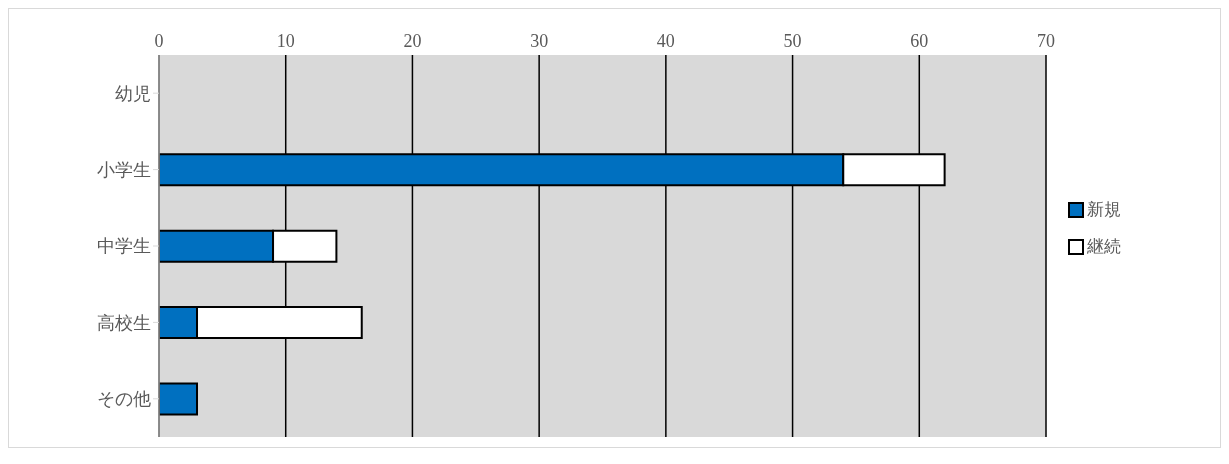 The width and height of the screenshot is (1229, 464). What do you see at coordinates (124, 169) in the screenshot?
I see `y-tick-label: 小学生` at bounding box center [124, 169].